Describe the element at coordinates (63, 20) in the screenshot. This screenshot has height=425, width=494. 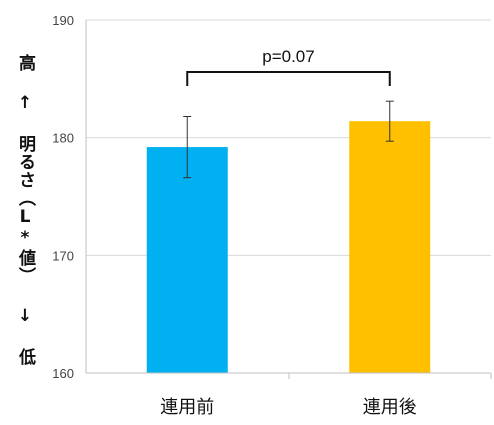
I see `y-tick-label: 190` at that location.